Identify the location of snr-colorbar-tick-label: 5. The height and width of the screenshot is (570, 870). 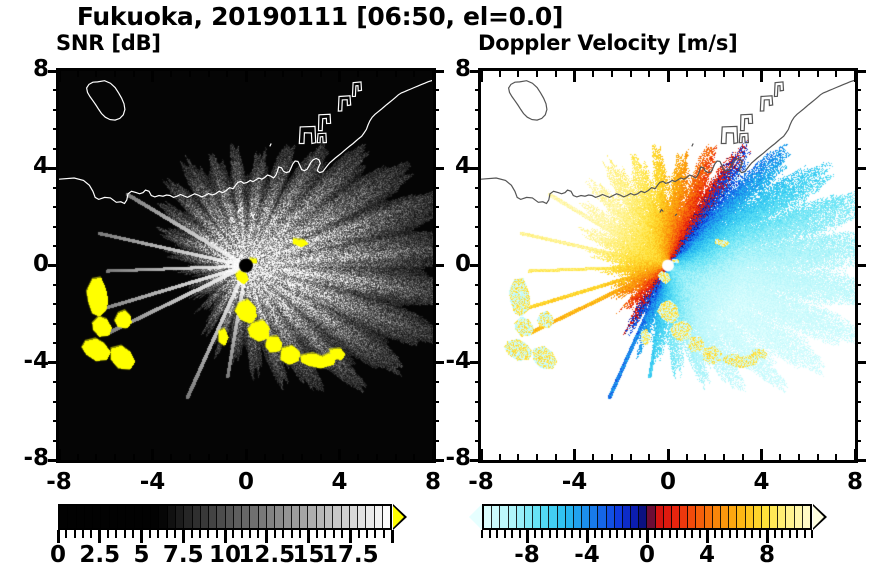
(141, 555).